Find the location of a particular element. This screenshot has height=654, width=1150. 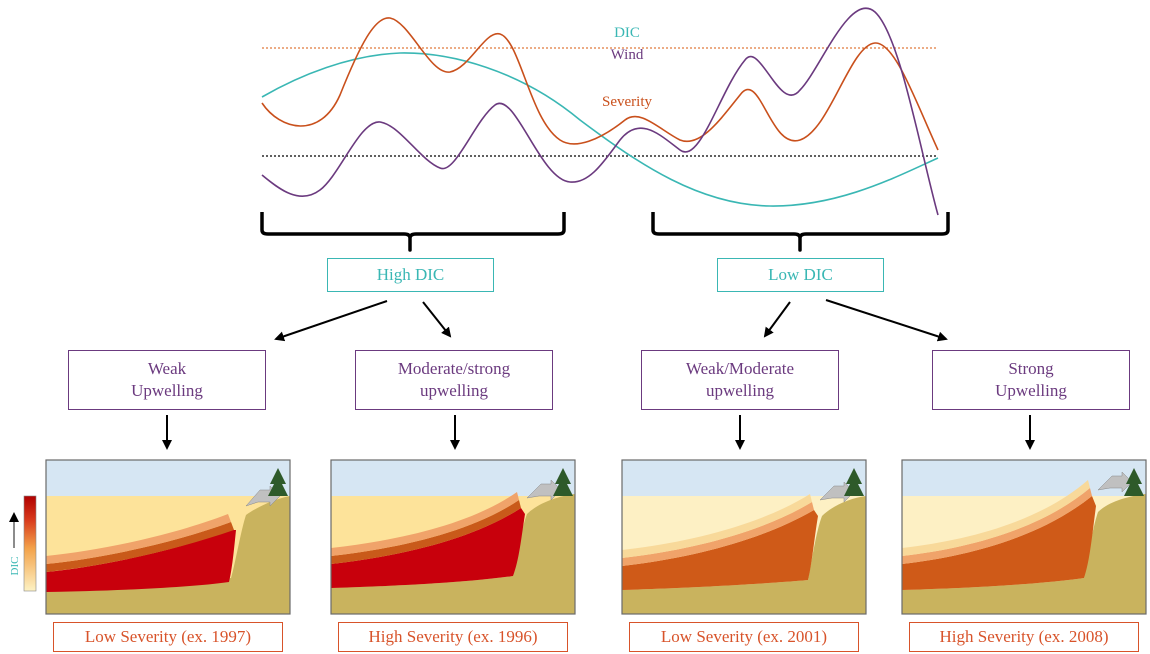

legend-wind: Wind is located at coordinates (627, 55).